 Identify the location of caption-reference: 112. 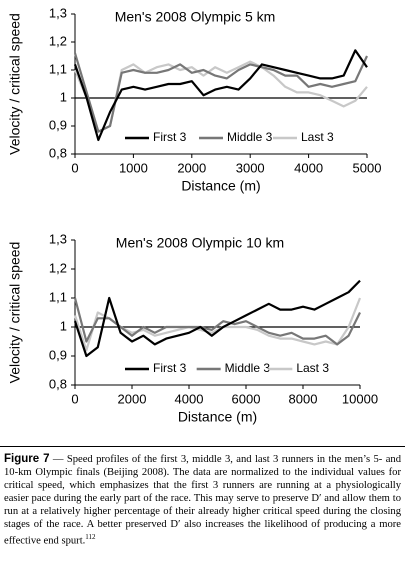
(90, 537).